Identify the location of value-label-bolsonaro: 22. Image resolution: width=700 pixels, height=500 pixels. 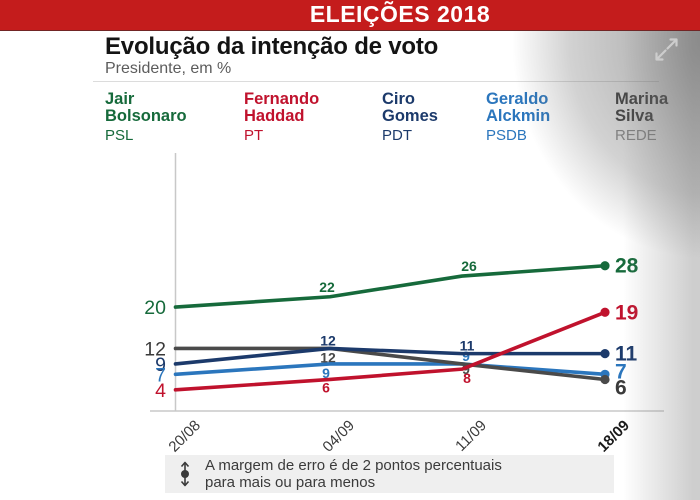
(327, 287).